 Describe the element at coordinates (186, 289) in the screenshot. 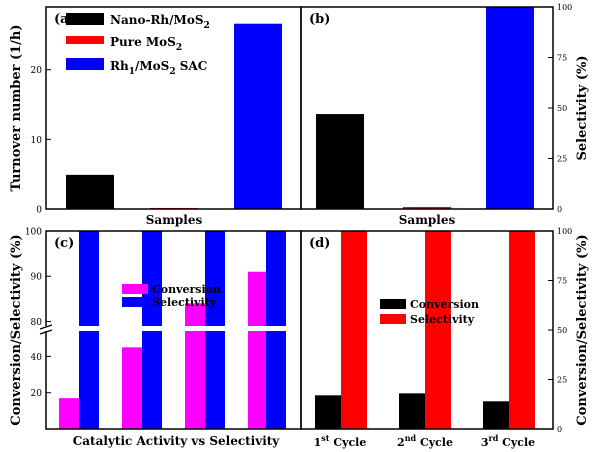

I see `legend-label-conversion-c: Conversion` at that location.